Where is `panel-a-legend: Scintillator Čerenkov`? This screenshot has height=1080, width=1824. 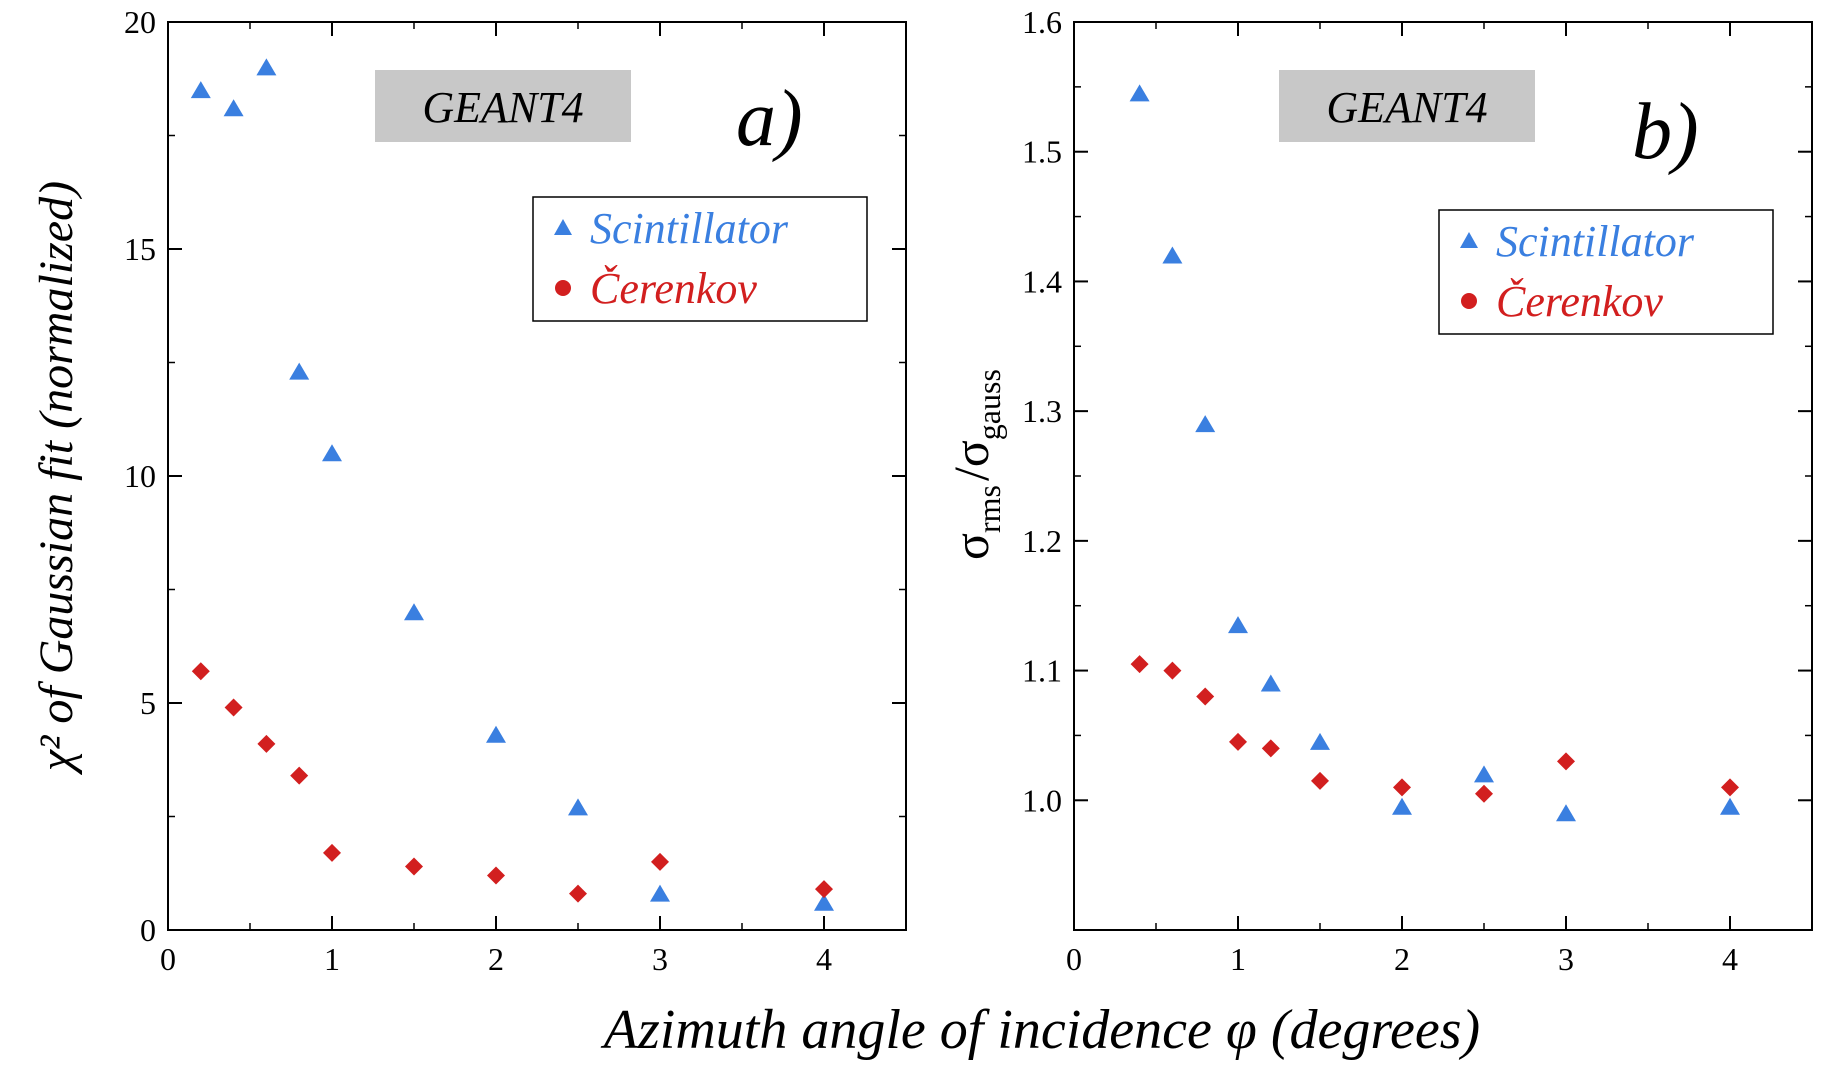
panel-a-legend: Scintillator Čerenkov is located at coordinates (700, 259).